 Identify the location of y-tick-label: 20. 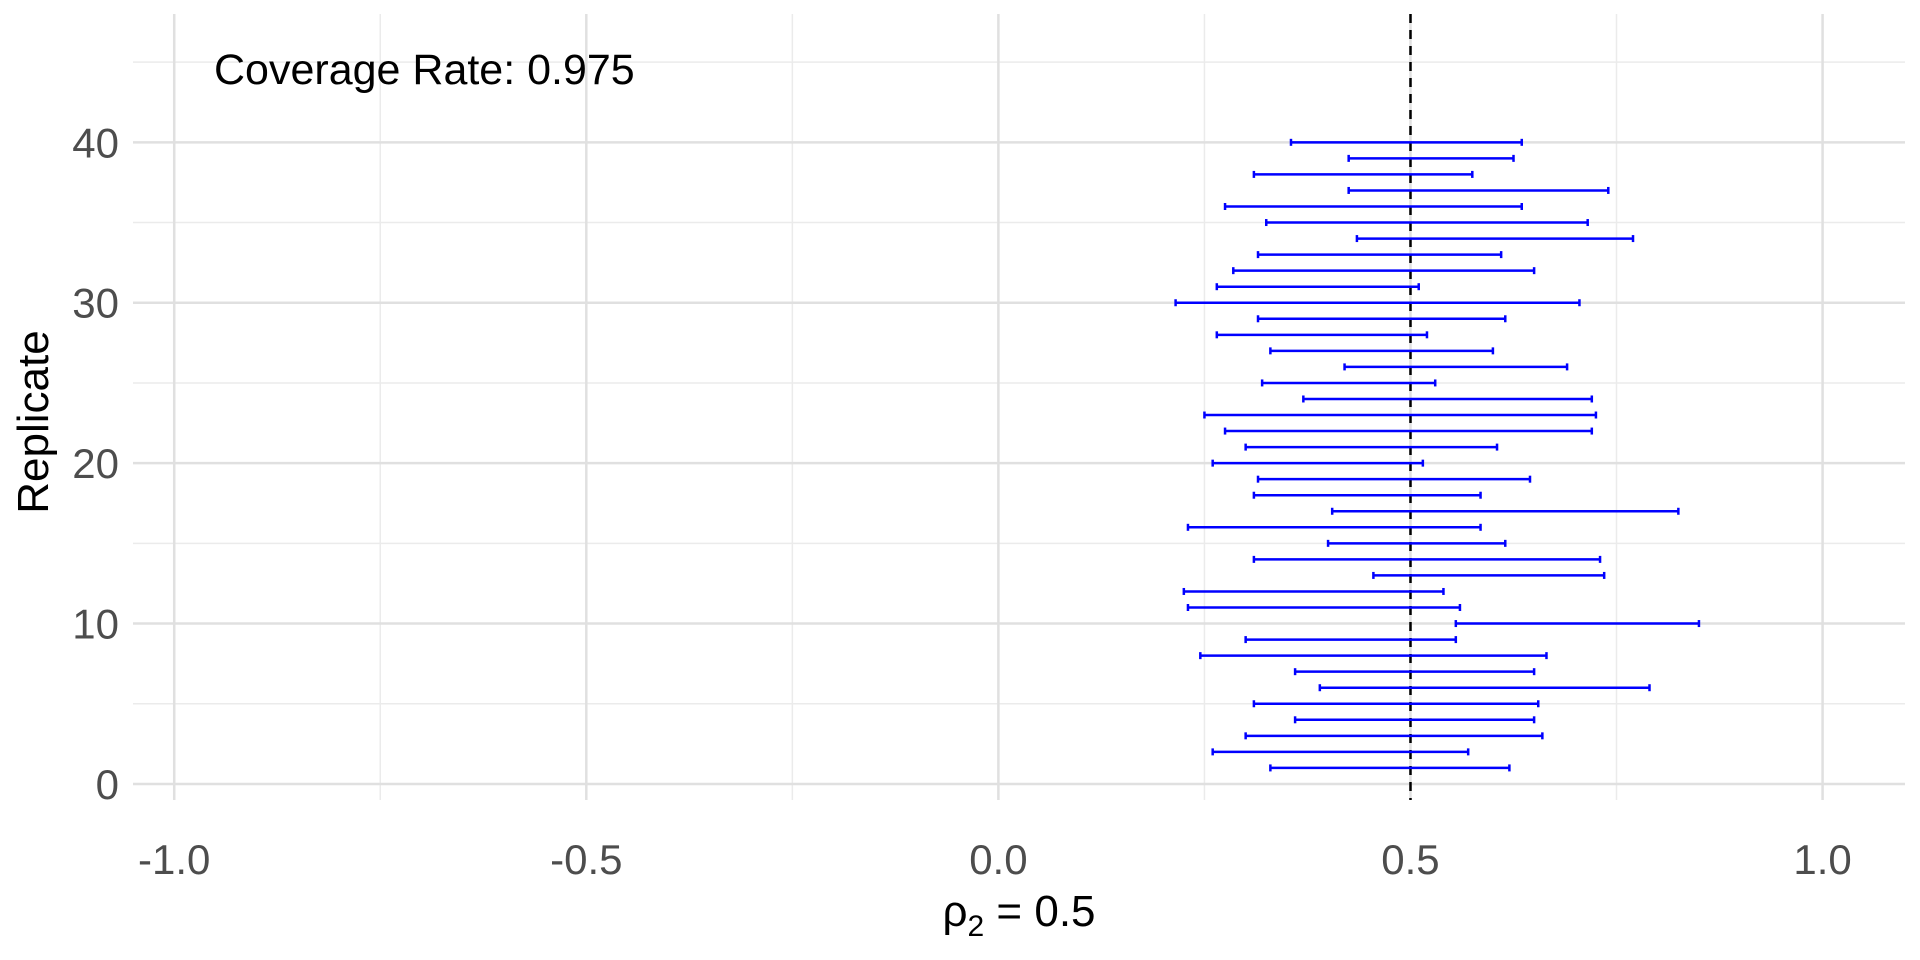
(95, 463).